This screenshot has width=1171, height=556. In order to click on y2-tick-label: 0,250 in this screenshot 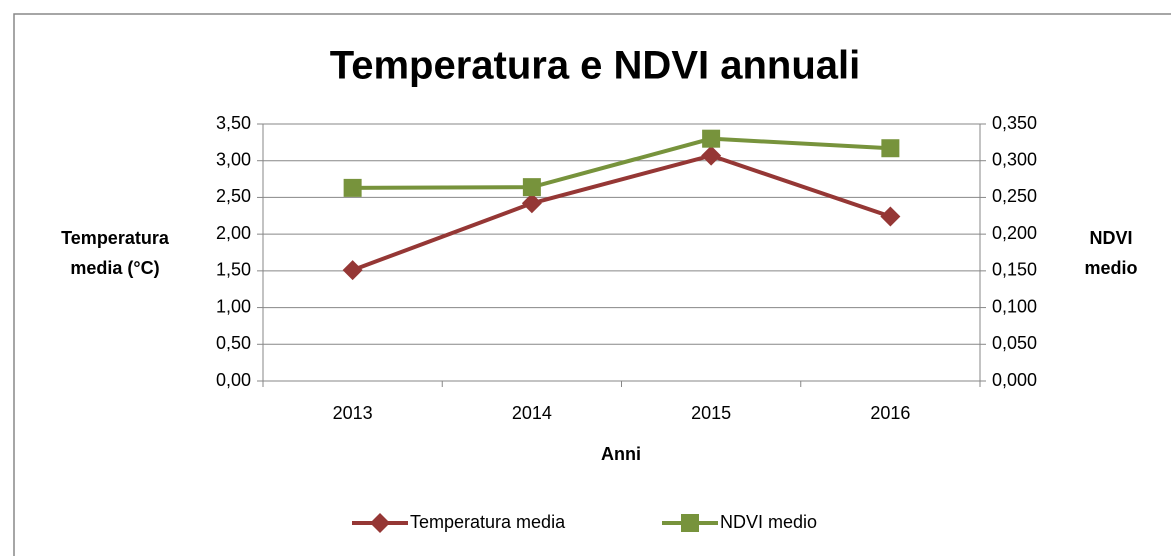, I will do `click(1014, 196)`.